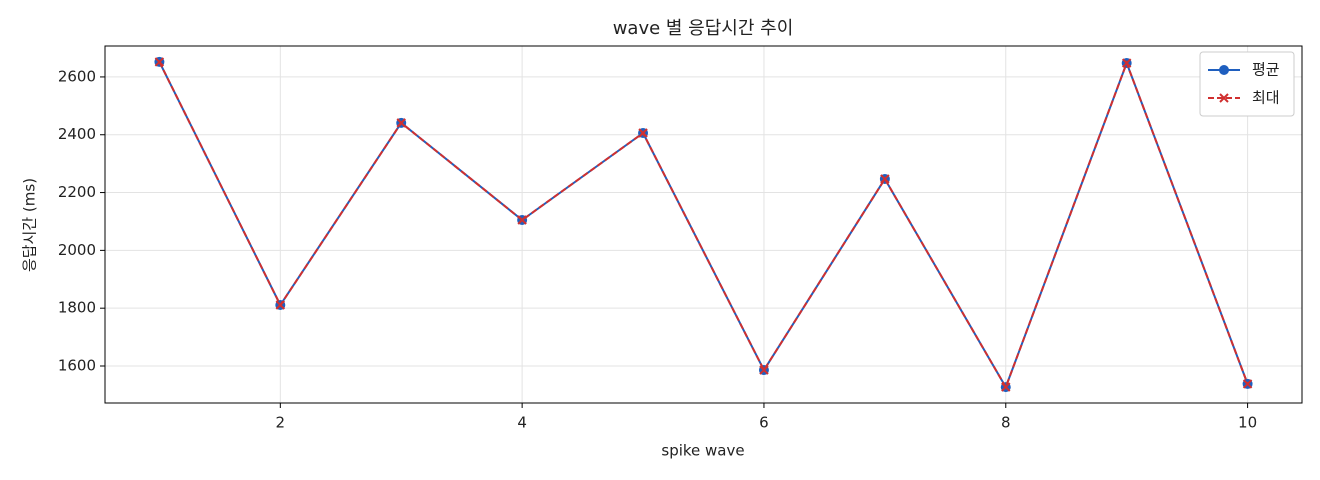  Describe the element at coordinates (281, 423) in the screenshot. I see `x-tick-label: 2` at that location.